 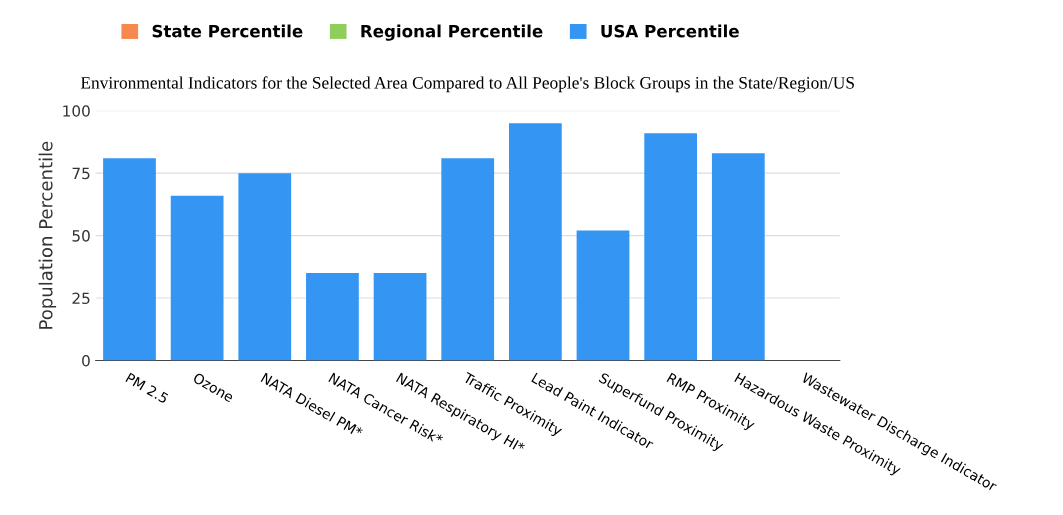 What do you see at coordinates (452, 32) in the screenshot?
I see `legend-label: Regional Percentile` at bounding box center [452, 32].